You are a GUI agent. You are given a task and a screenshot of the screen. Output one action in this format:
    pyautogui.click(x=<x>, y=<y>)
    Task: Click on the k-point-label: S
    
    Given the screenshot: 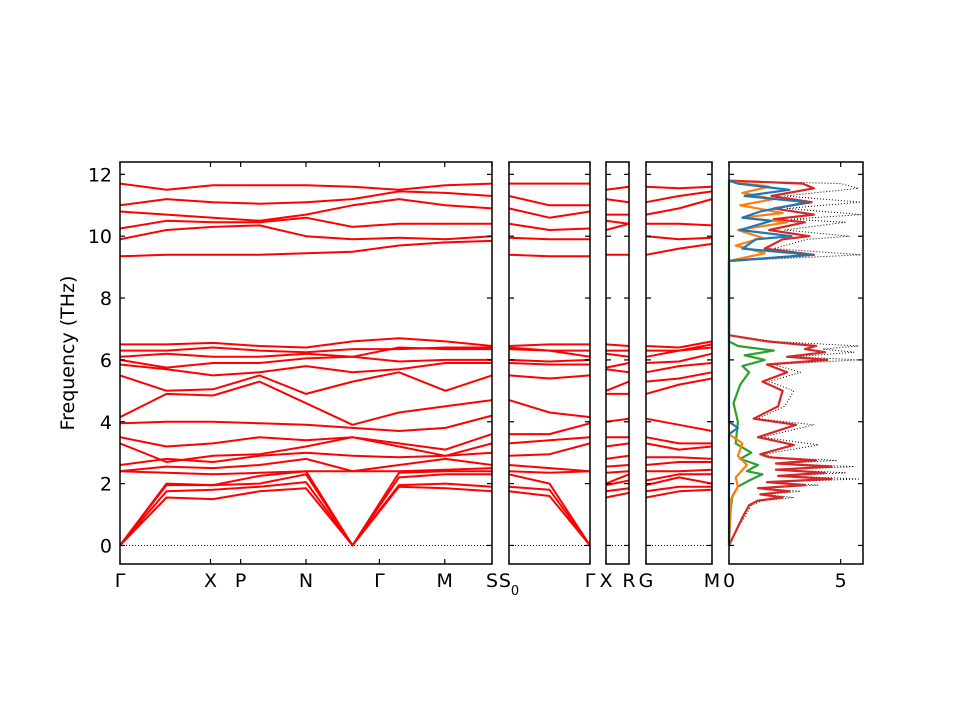 What is the action you would take?
    pyautogui.click(x=492, y=581)
    